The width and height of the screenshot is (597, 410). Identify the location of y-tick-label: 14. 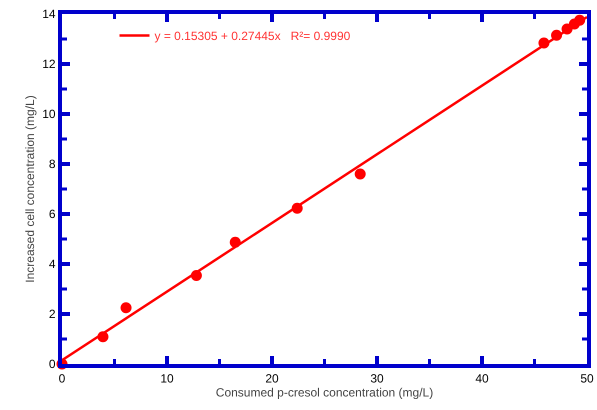
(49, 14).